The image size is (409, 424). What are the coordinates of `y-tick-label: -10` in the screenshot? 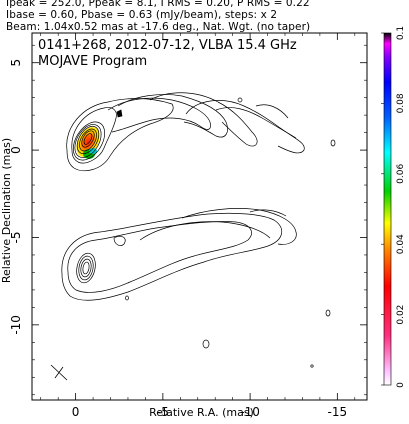 It's located at (16, 325).